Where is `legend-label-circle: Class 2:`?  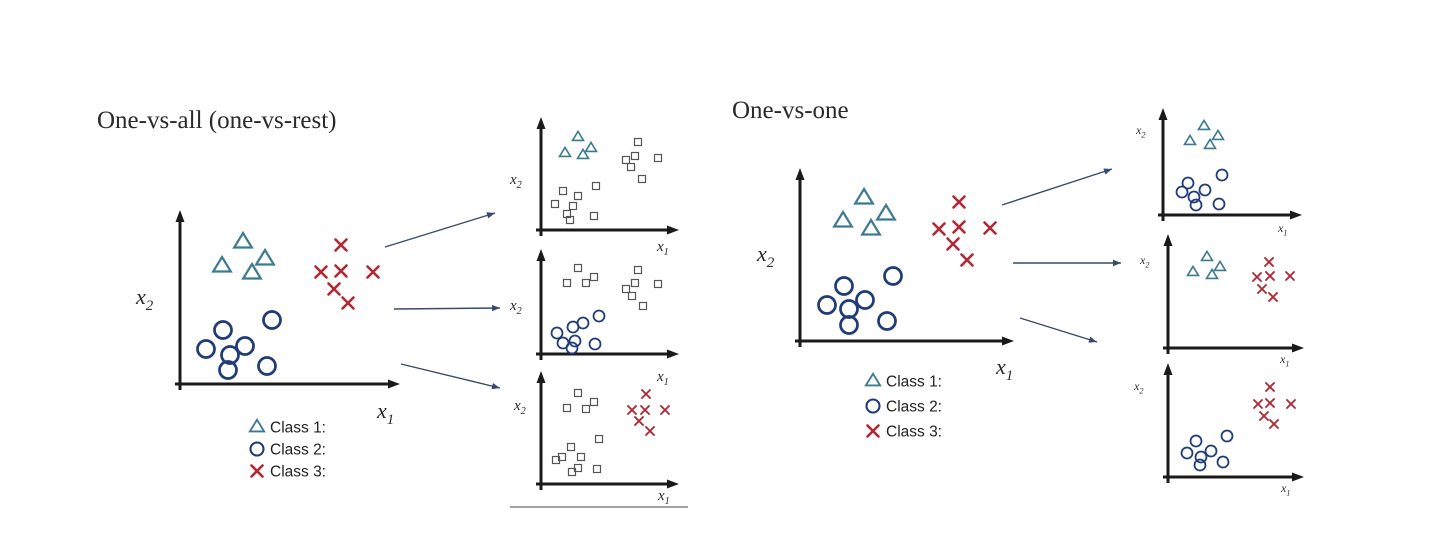 legend-label-circle: Class 2: is located at coordinates (298, 450).